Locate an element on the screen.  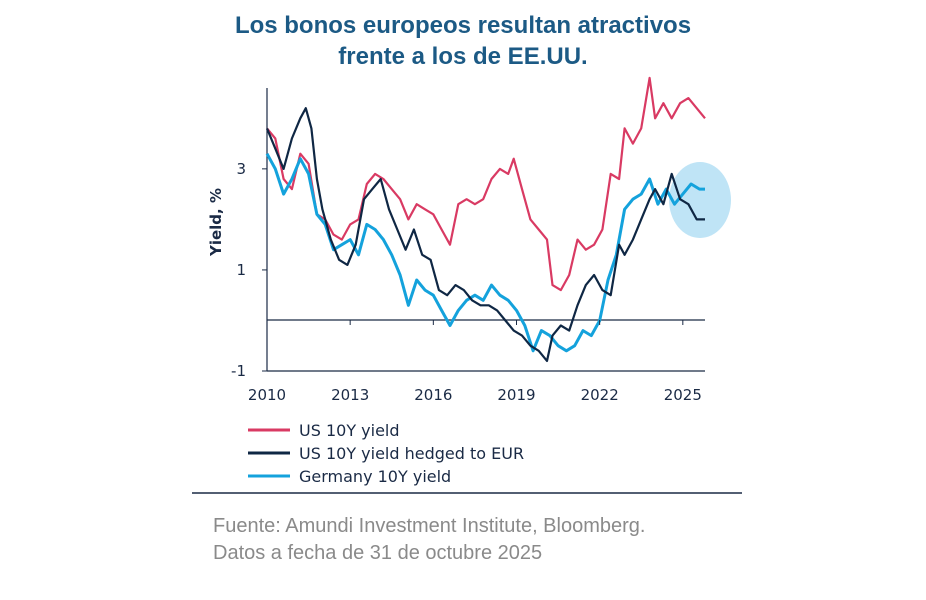
x-tick-label: 2025 is located at coordinates (683, 395).